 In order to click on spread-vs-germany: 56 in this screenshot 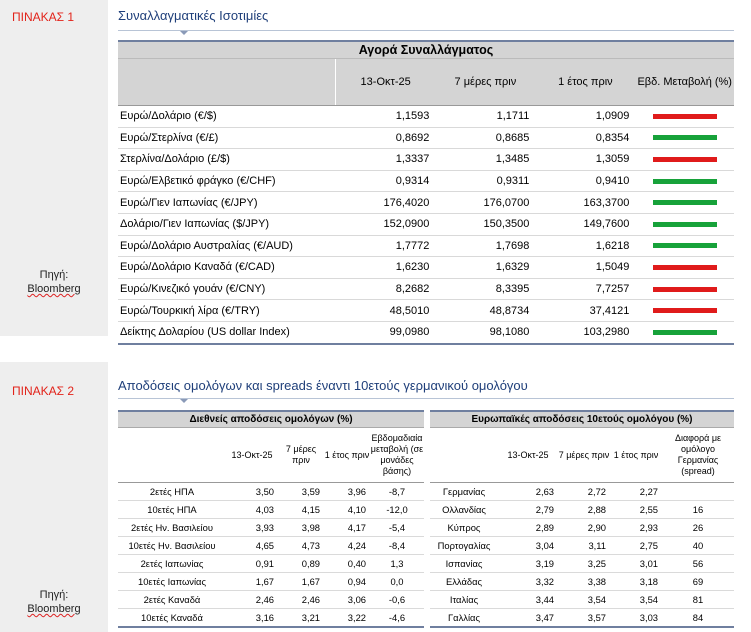, I will do `click(698, 563)`.